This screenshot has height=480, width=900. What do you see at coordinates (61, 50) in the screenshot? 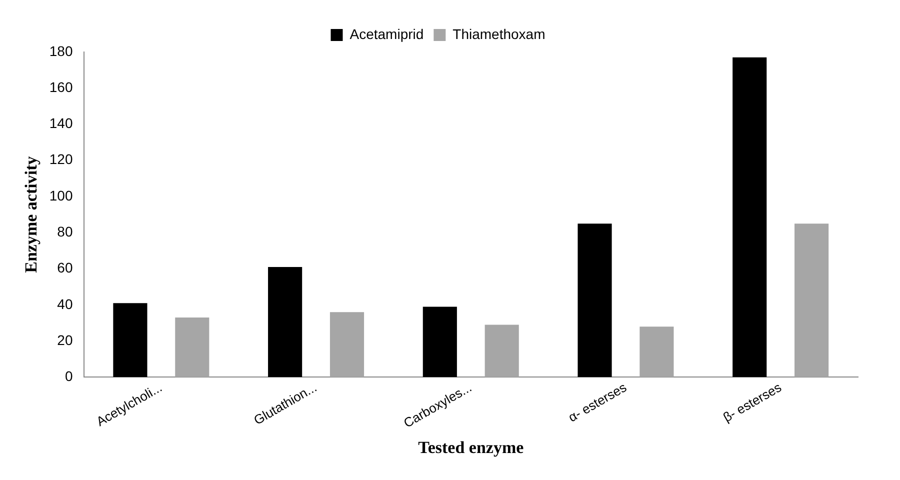
I see `y-tick-label: 180` at bounding box center [61, 50].